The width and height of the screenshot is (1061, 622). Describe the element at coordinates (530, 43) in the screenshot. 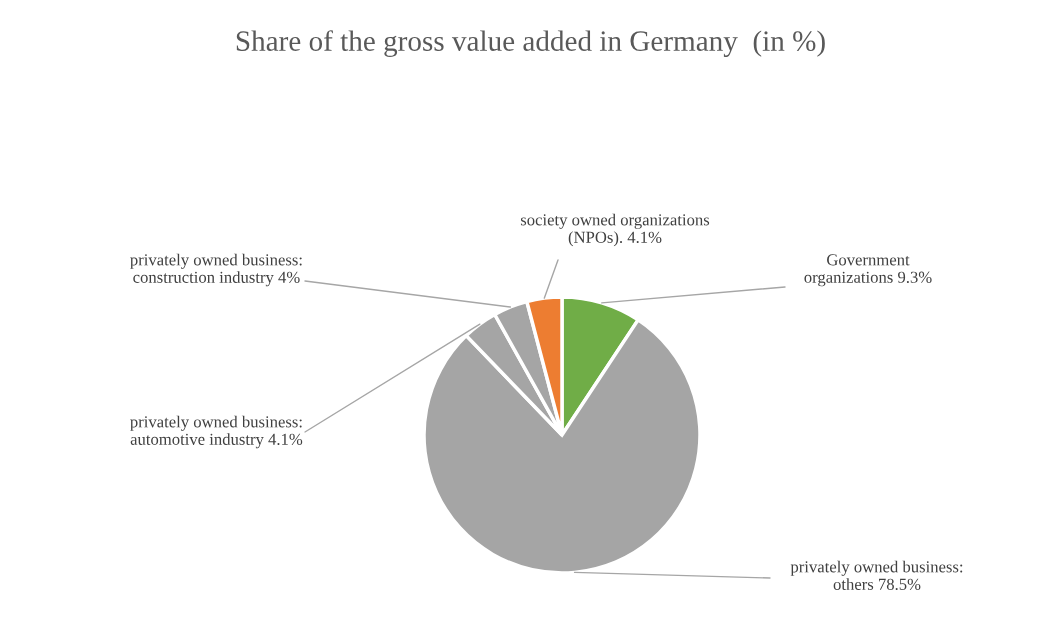

I see `chart-title: Share of the gross value added in Germany (in %)` at that location.